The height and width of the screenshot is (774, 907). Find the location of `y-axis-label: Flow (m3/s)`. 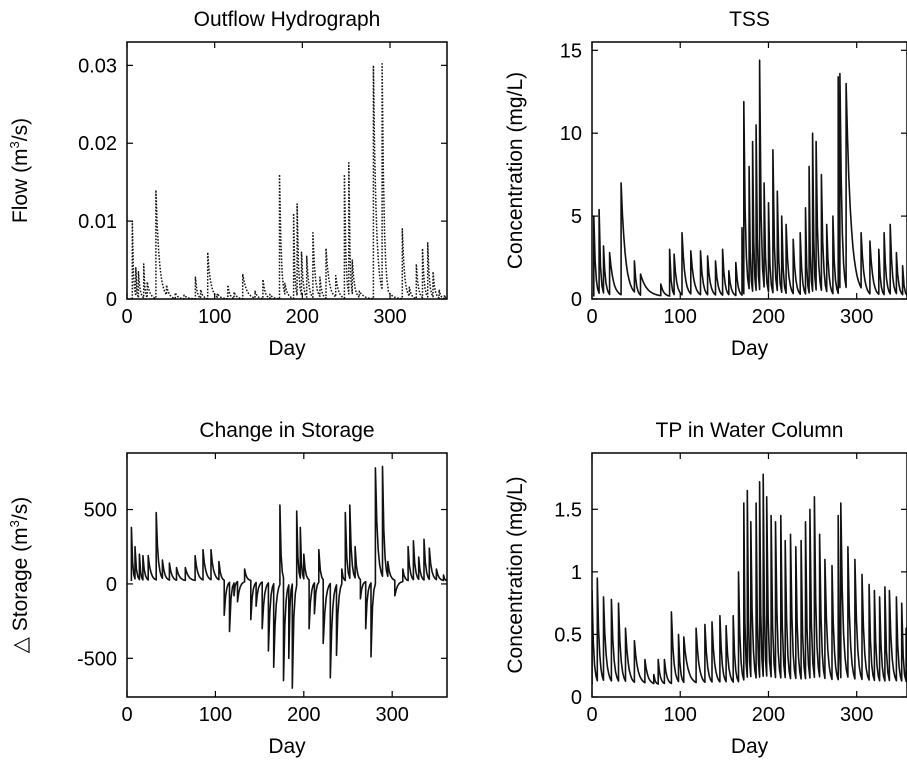

y-axis-label: Flow (m3/s) is located at coordinates (19, 170).